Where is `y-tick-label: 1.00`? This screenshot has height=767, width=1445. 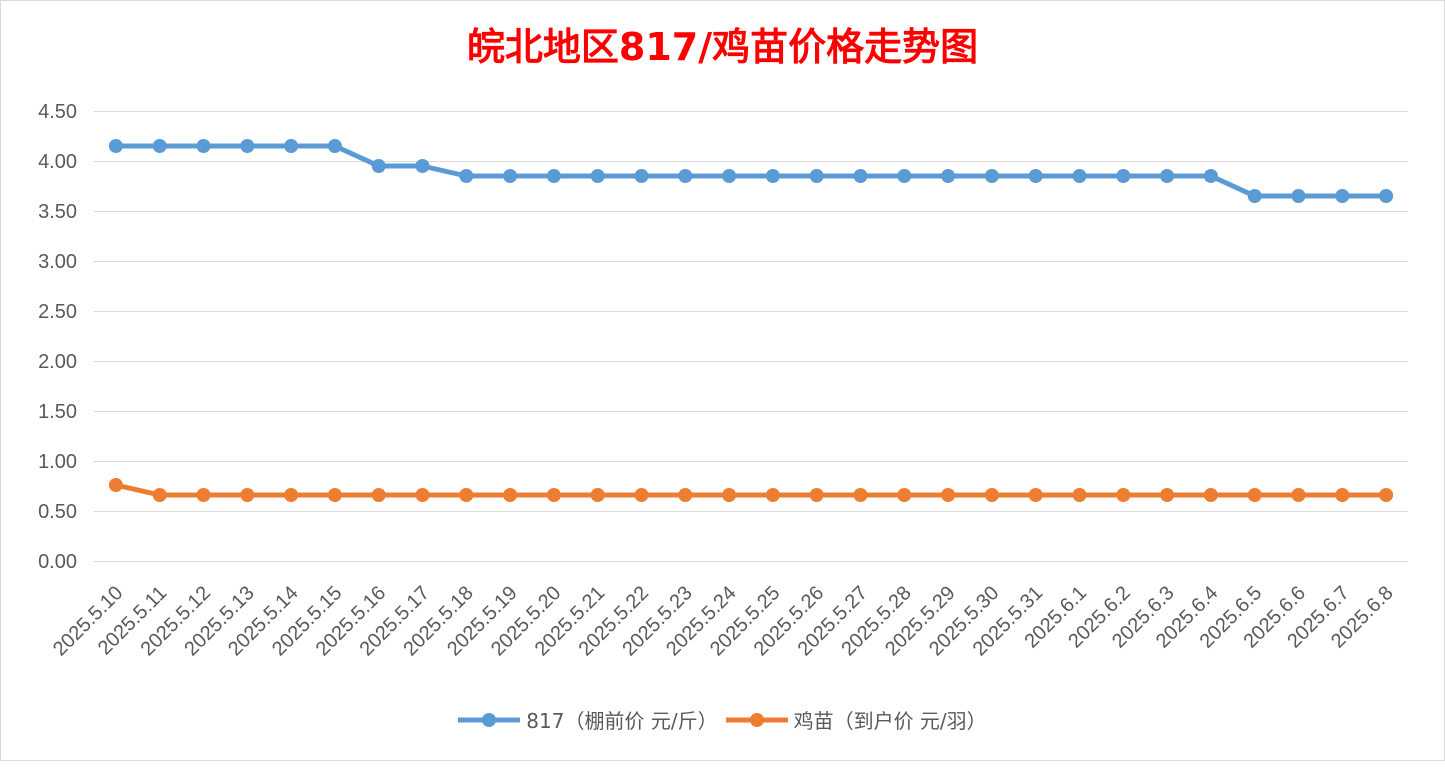 y-tick-label: 1.00 is located at coordinates (57, 462).